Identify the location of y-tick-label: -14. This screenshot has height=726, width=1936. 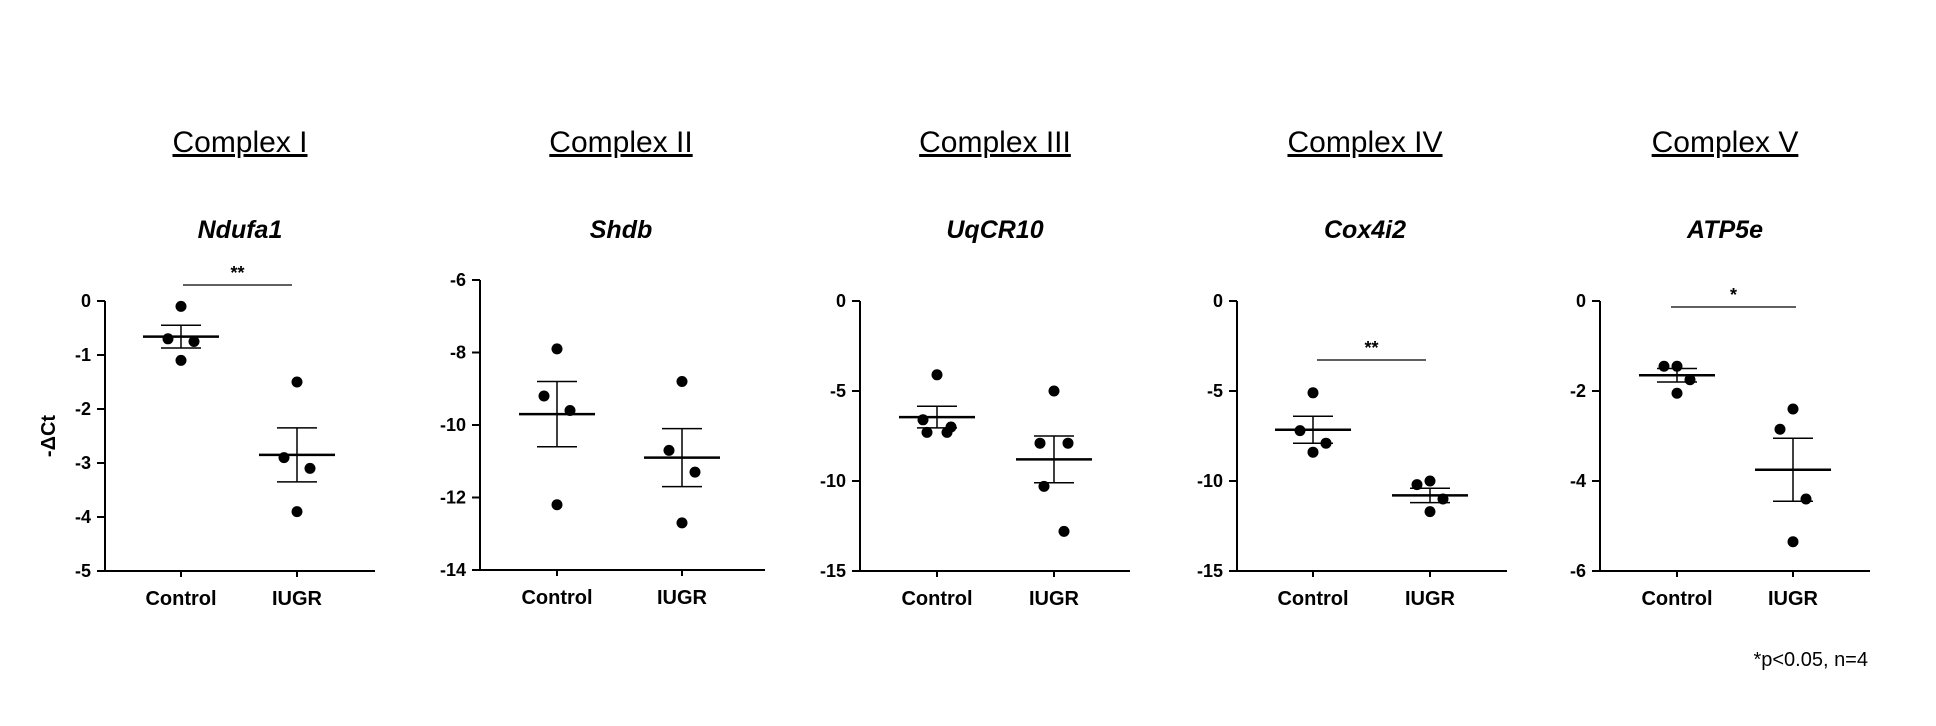
(453, 570).